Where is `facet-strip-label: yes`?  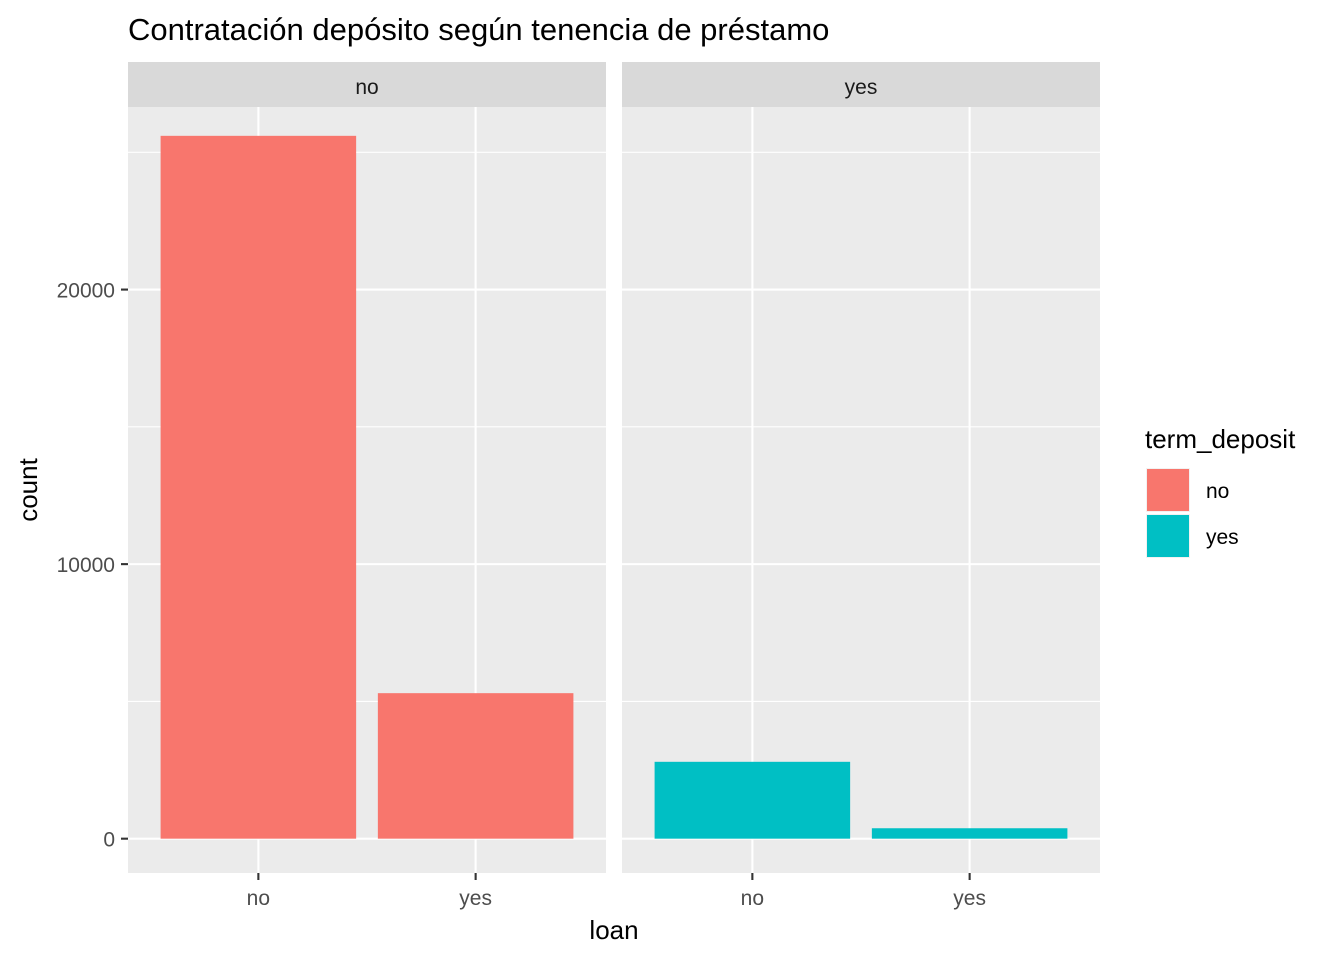
facet-strip-label: yes is located at coordinates (861, 87).